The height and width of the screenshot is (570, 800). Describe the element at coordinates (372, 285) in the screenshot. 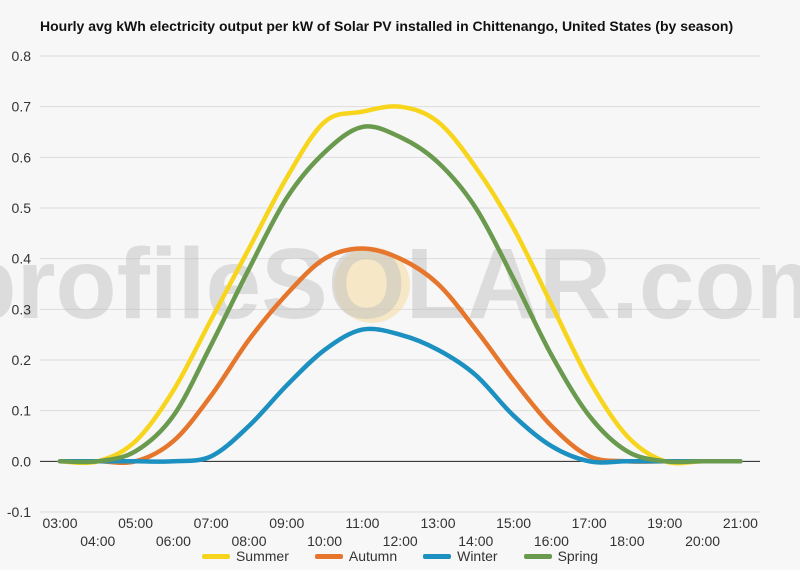

I see `watermark-sun-icon` at that location.